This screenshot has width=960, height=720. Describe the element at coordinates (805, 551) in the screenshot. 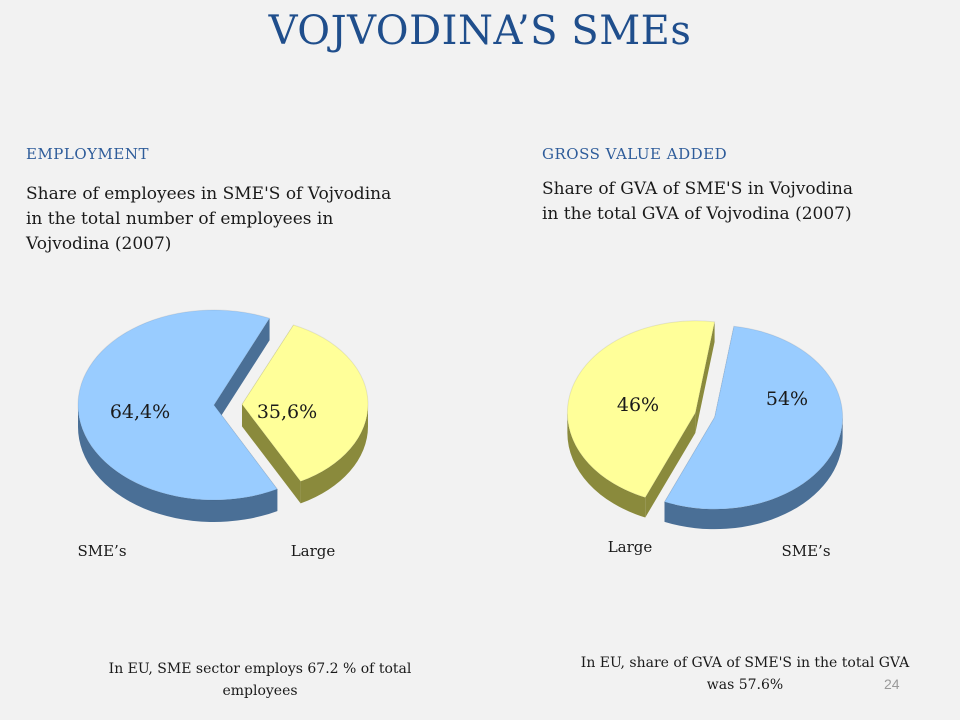

I see `pie2-category-label-sme: SME’s` at that location.